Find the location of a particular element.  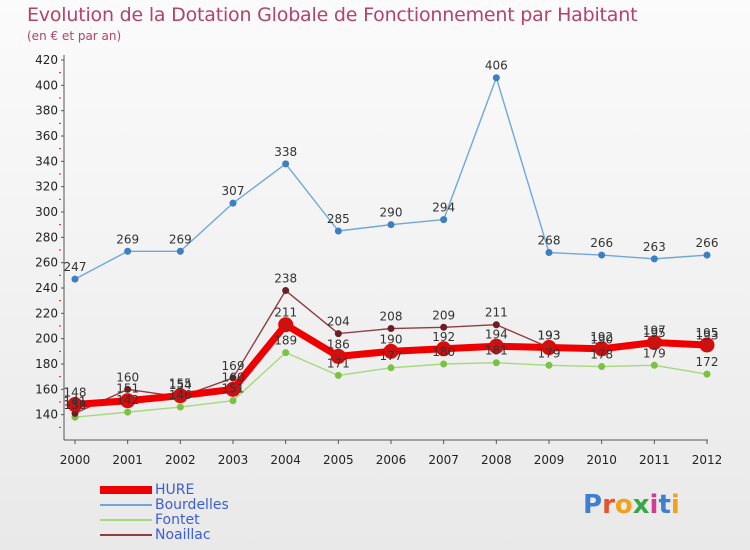

point-bourdelles-2005 is located at coordinates (338, 231).